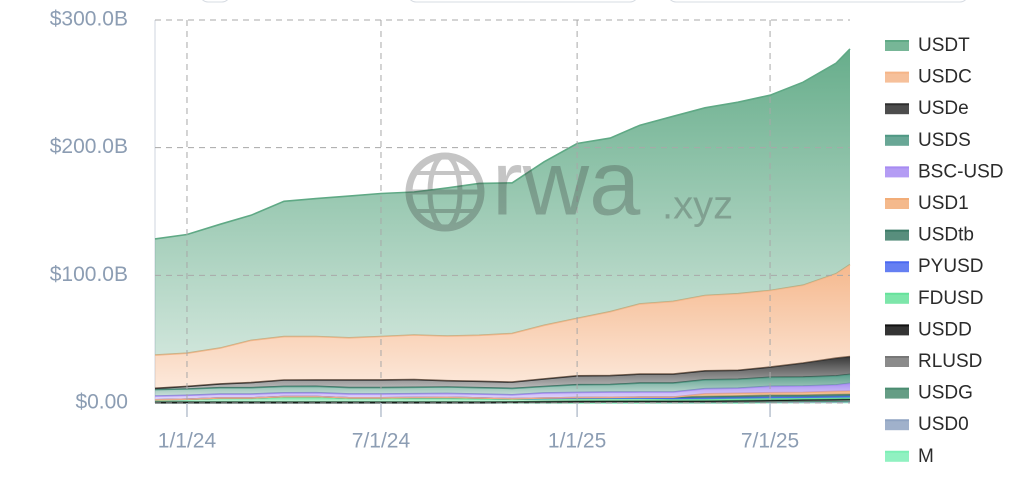 This screenshot has width=1032, height=481. What do you see at coordinates (943, 203) in the screenshot?
I see `legend-label: USD1` at bounding box center [943, 203].